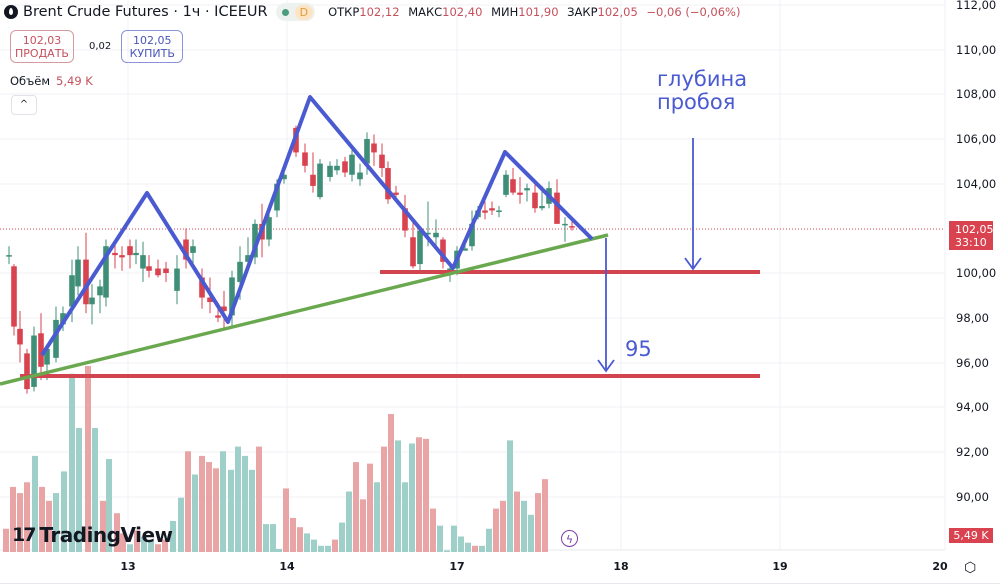 The width and height of the screenshot is (1000, 588). Describe the element at coordinates (285, 12) in the screenshot. I see `market-open-icon` at that location.